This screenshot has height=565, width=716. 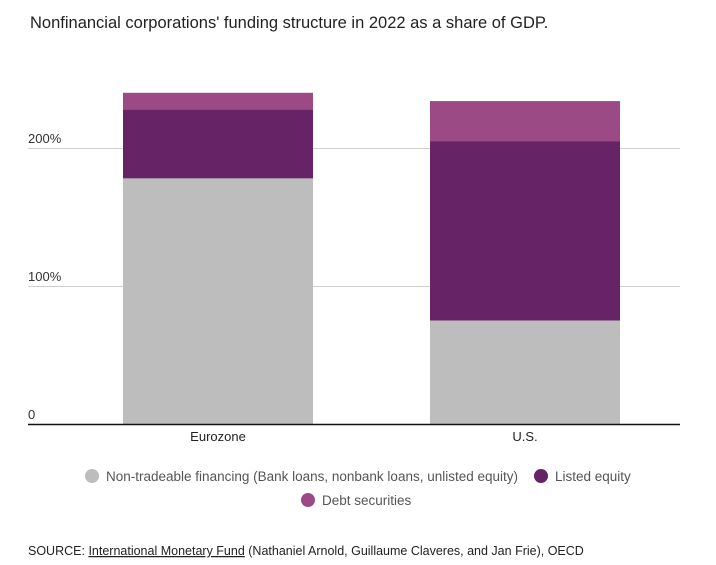 What do you see at coordinates (524, 436) in the screenshot?
I see `x-tick-label-1: U.S.` at bounding box center [524, 436].